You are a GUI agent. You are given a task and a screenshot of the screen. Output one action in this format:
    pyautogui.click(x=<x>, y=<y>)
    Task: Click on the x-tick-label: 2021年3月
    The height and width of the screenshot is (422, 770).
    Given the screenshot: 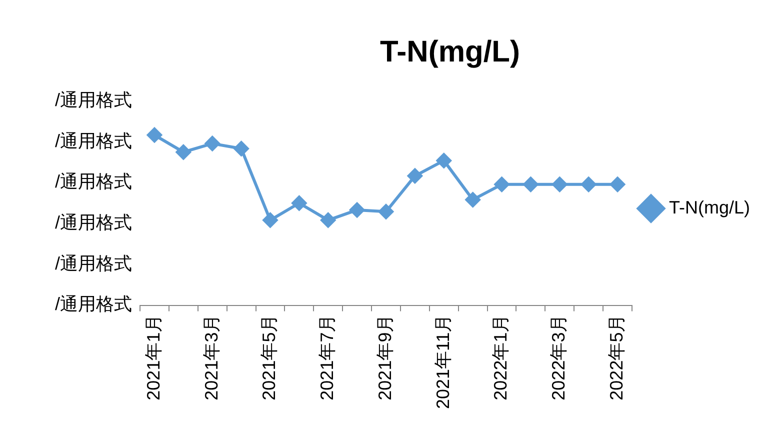 What is the action you would take?
    pyautogui.click(x=211, y=357)
    